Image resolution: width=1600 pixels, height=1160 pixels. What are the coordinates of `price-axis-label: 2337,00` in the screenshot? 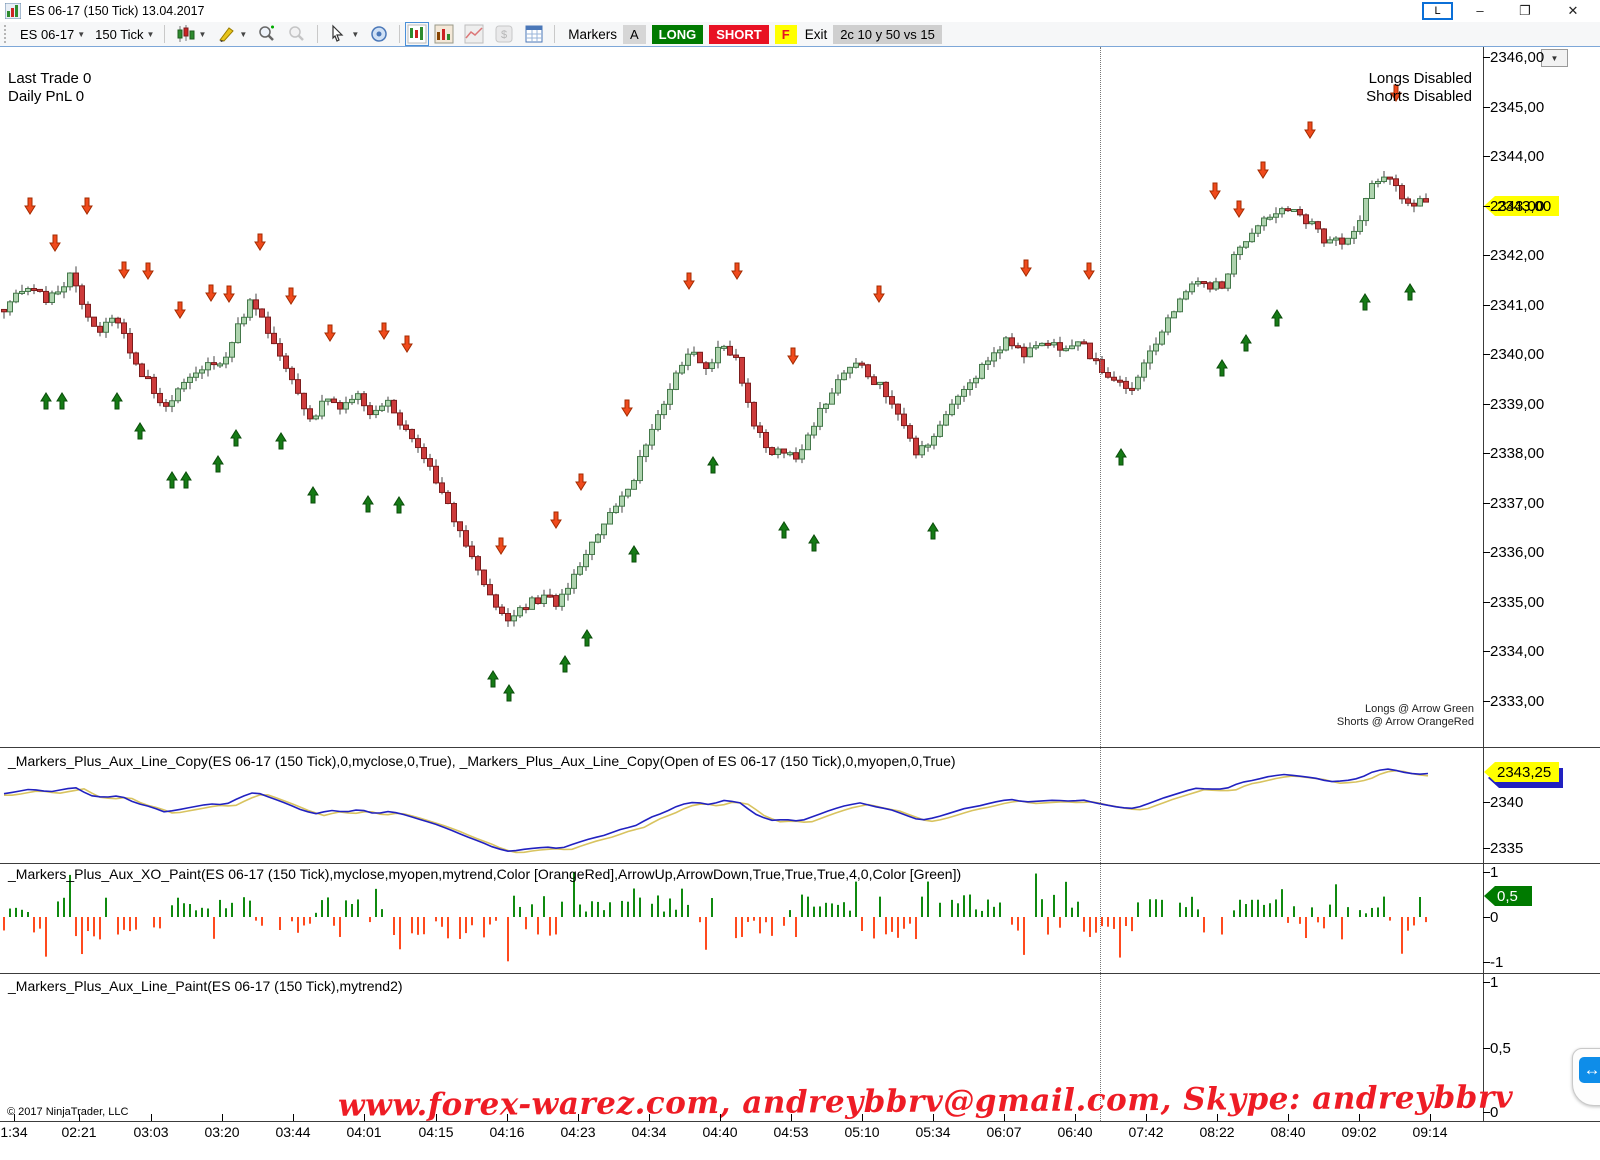 It's located at (1517, 503).